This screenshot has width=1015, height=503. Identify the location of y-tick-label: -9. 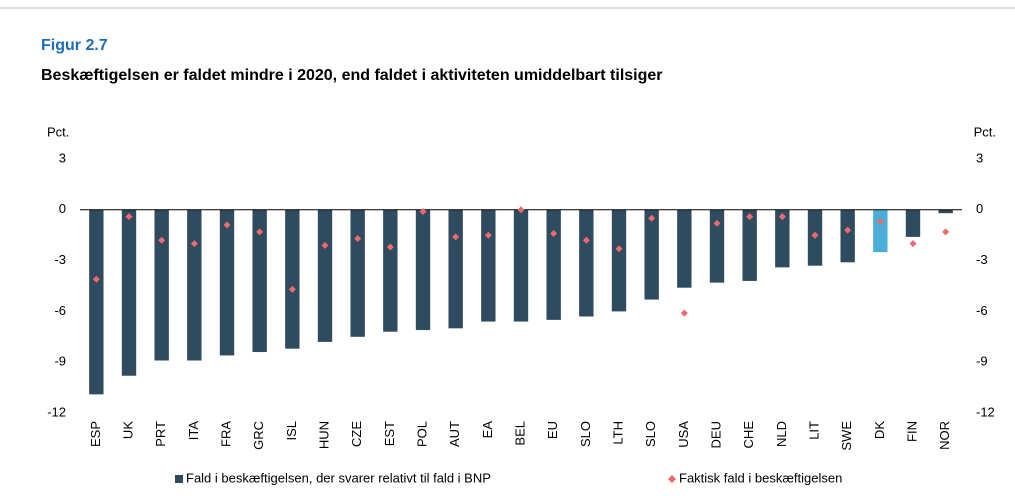
(60, 361).